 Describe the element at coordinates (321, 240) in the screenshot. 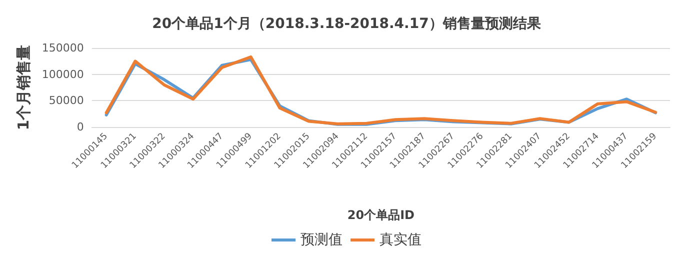

I see `legend-label: 预测值` at that location.